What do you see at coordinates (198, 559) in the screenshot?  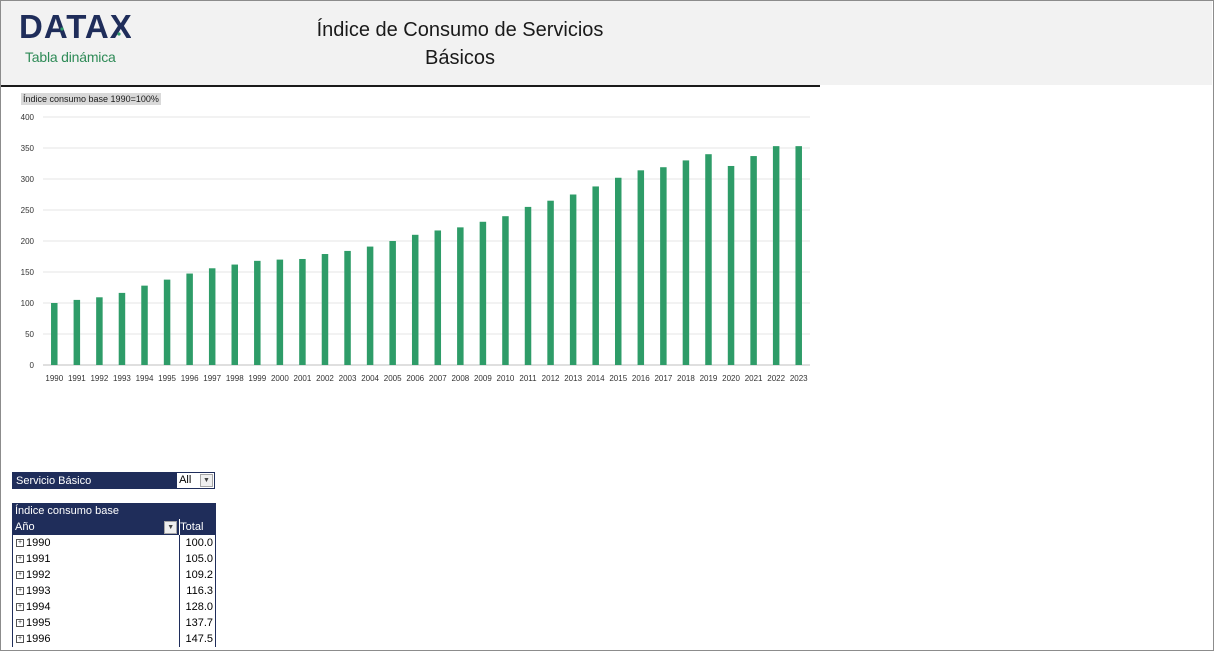 I see `row-total: 105.0` at bounding box center [198, 559].